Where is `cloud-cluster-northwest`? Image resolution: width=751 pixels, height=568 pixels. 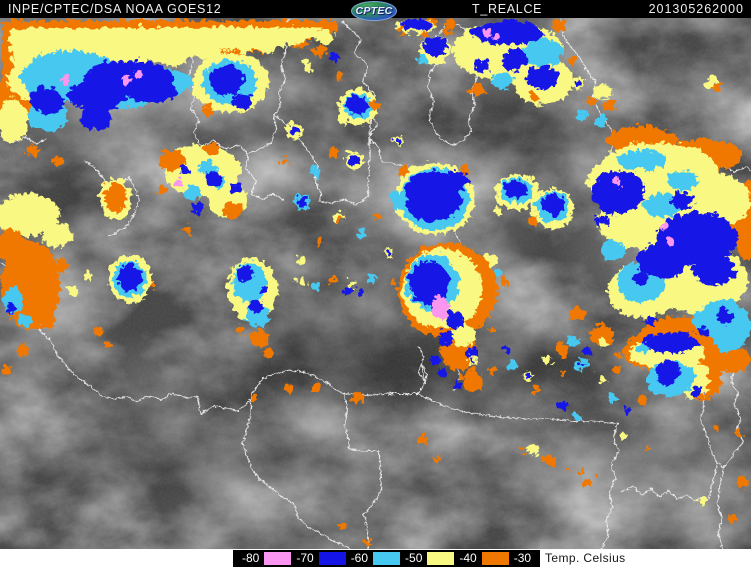 cloud-cluster-northwest is located at coordinates (169, 90).